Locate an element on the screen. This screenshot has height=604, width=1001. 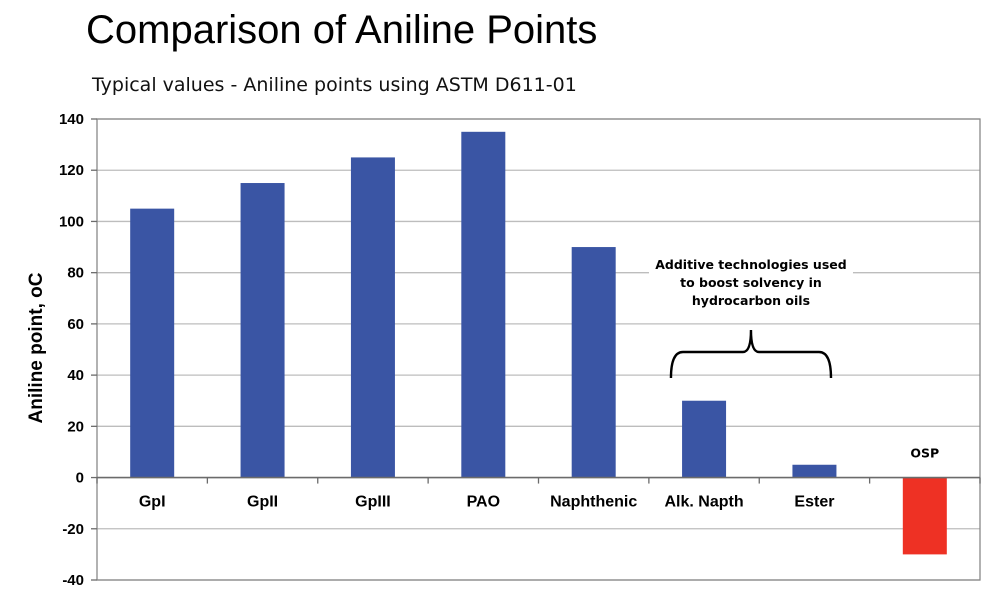
category-label: Ester is located at coordinates (814, 502).